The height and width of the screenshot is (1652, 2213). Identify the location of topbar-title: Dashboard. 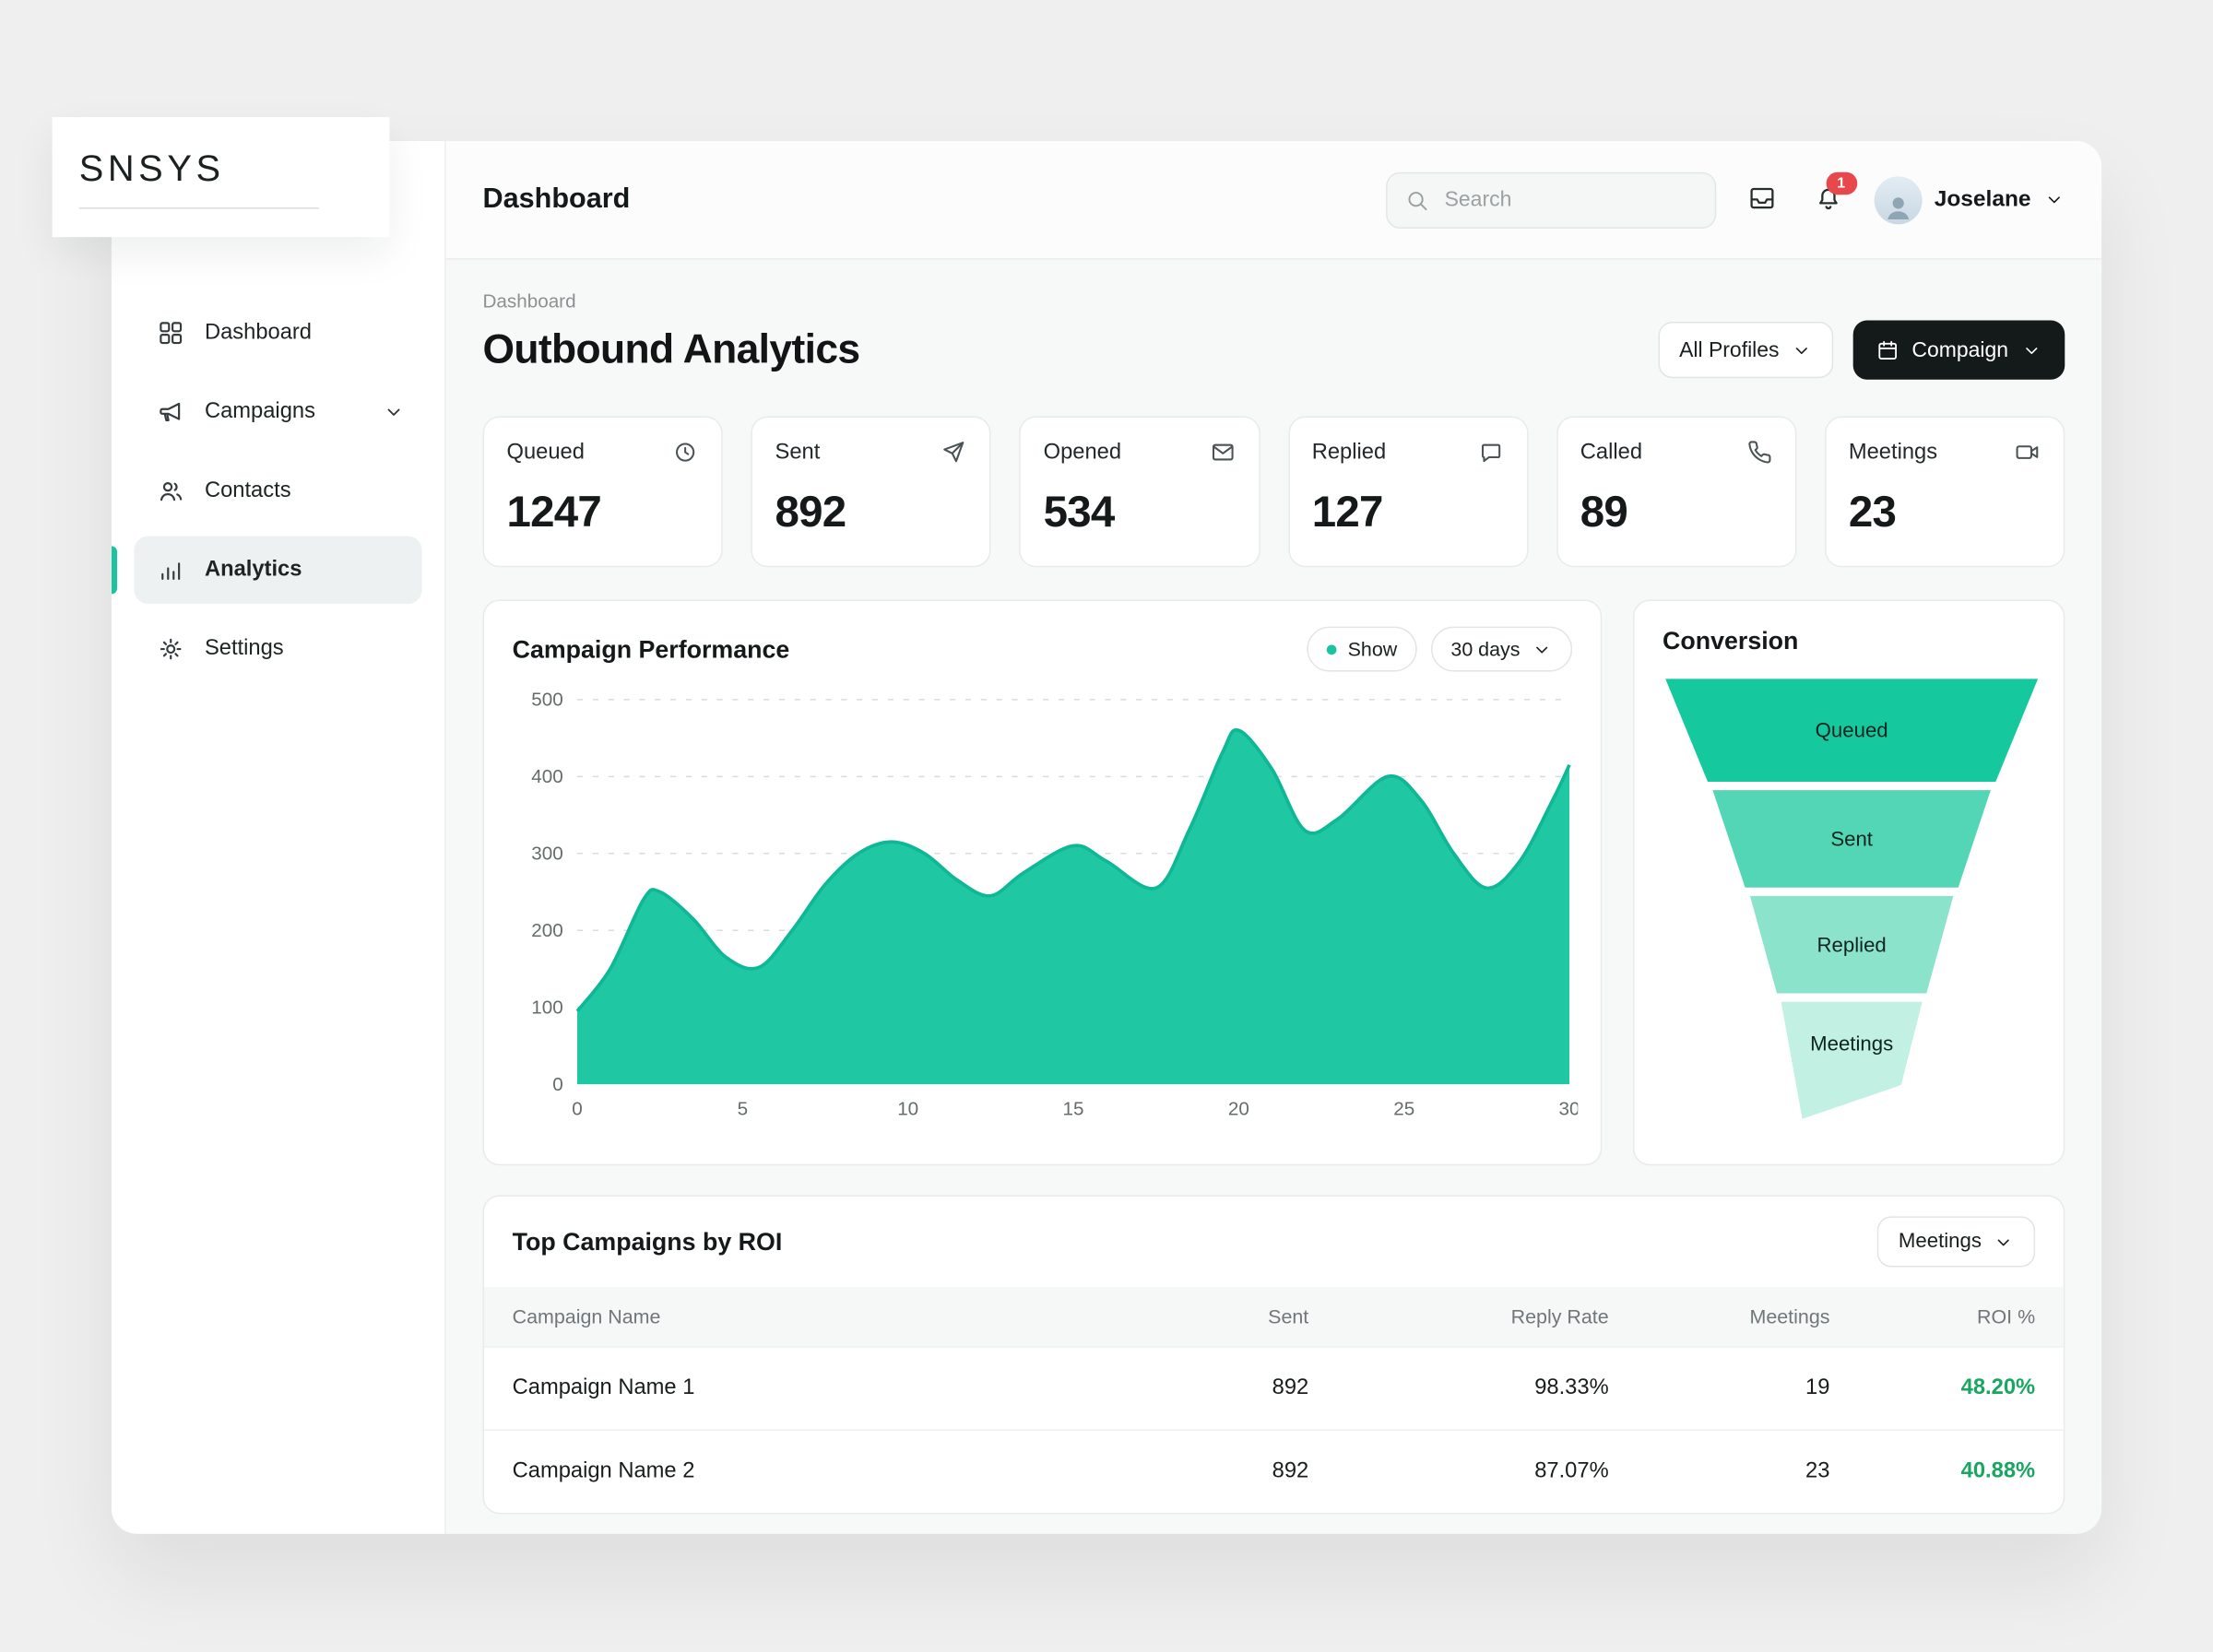
(556, 199).